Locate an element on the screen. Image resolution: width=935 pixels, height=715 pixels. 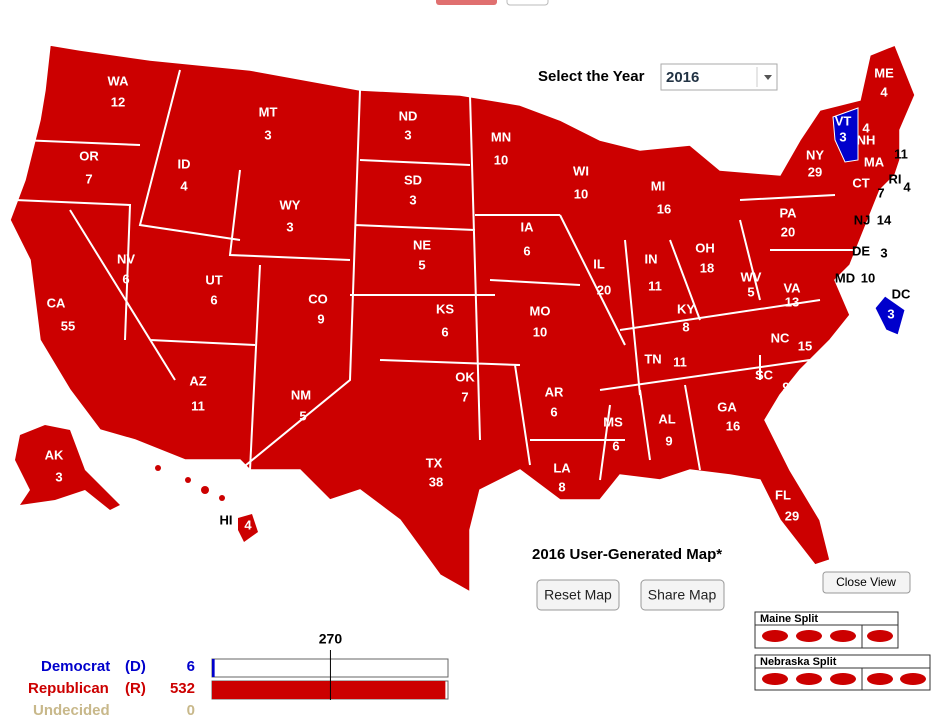
state-votes: 9 is located at coordinates (320, 318).